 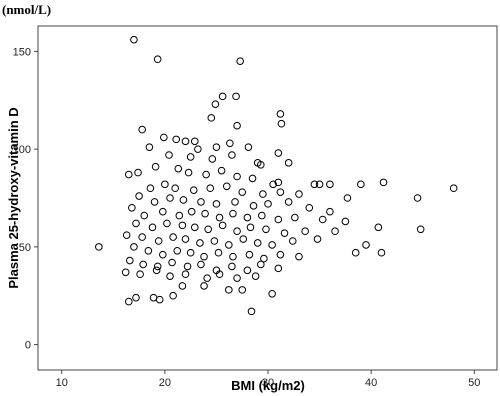 What do you see at coordinates (371, 383) in the screenshot?
I see `x-tick-label: 40` at bounding box center [371, 383].